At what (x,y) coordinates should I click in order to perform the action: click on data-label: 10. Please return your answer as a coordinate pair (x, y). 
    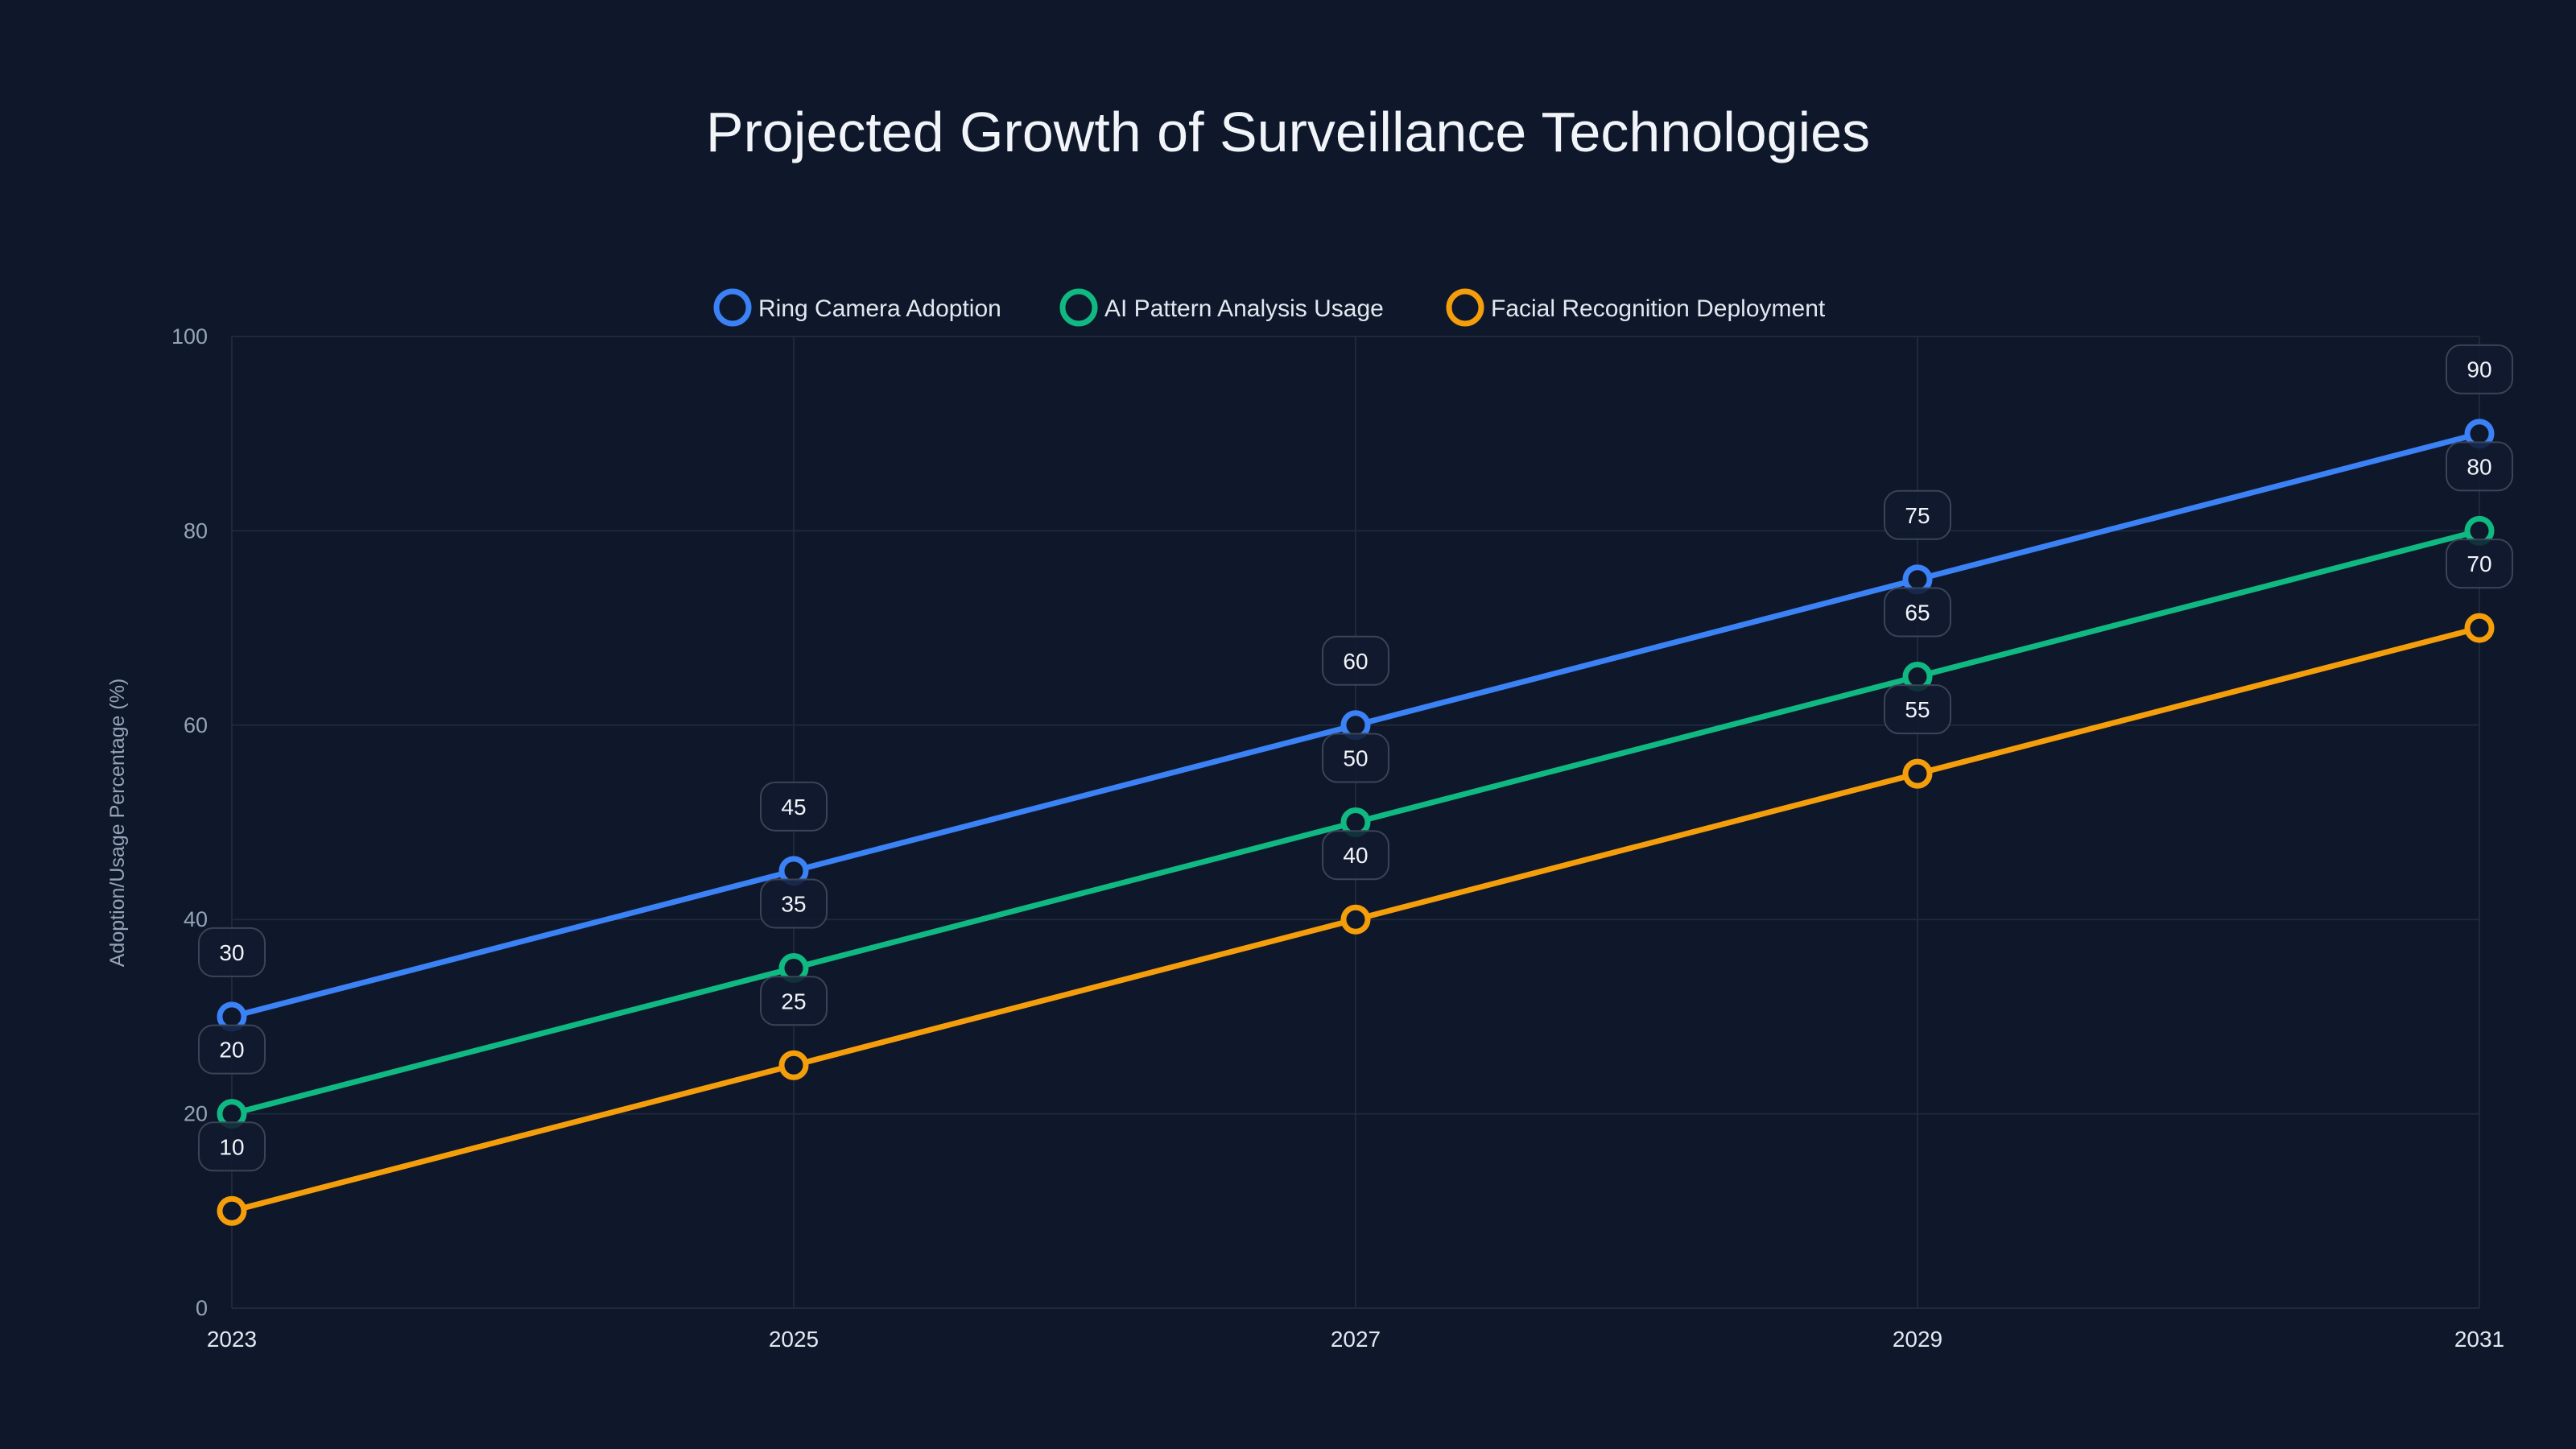
    Looking at the image, I should click on (231, 1146).